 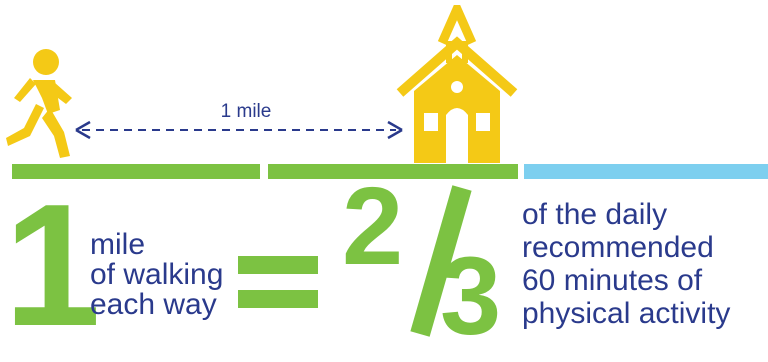 I want to click on double-arrow-icon, so click(x=239, y=130).